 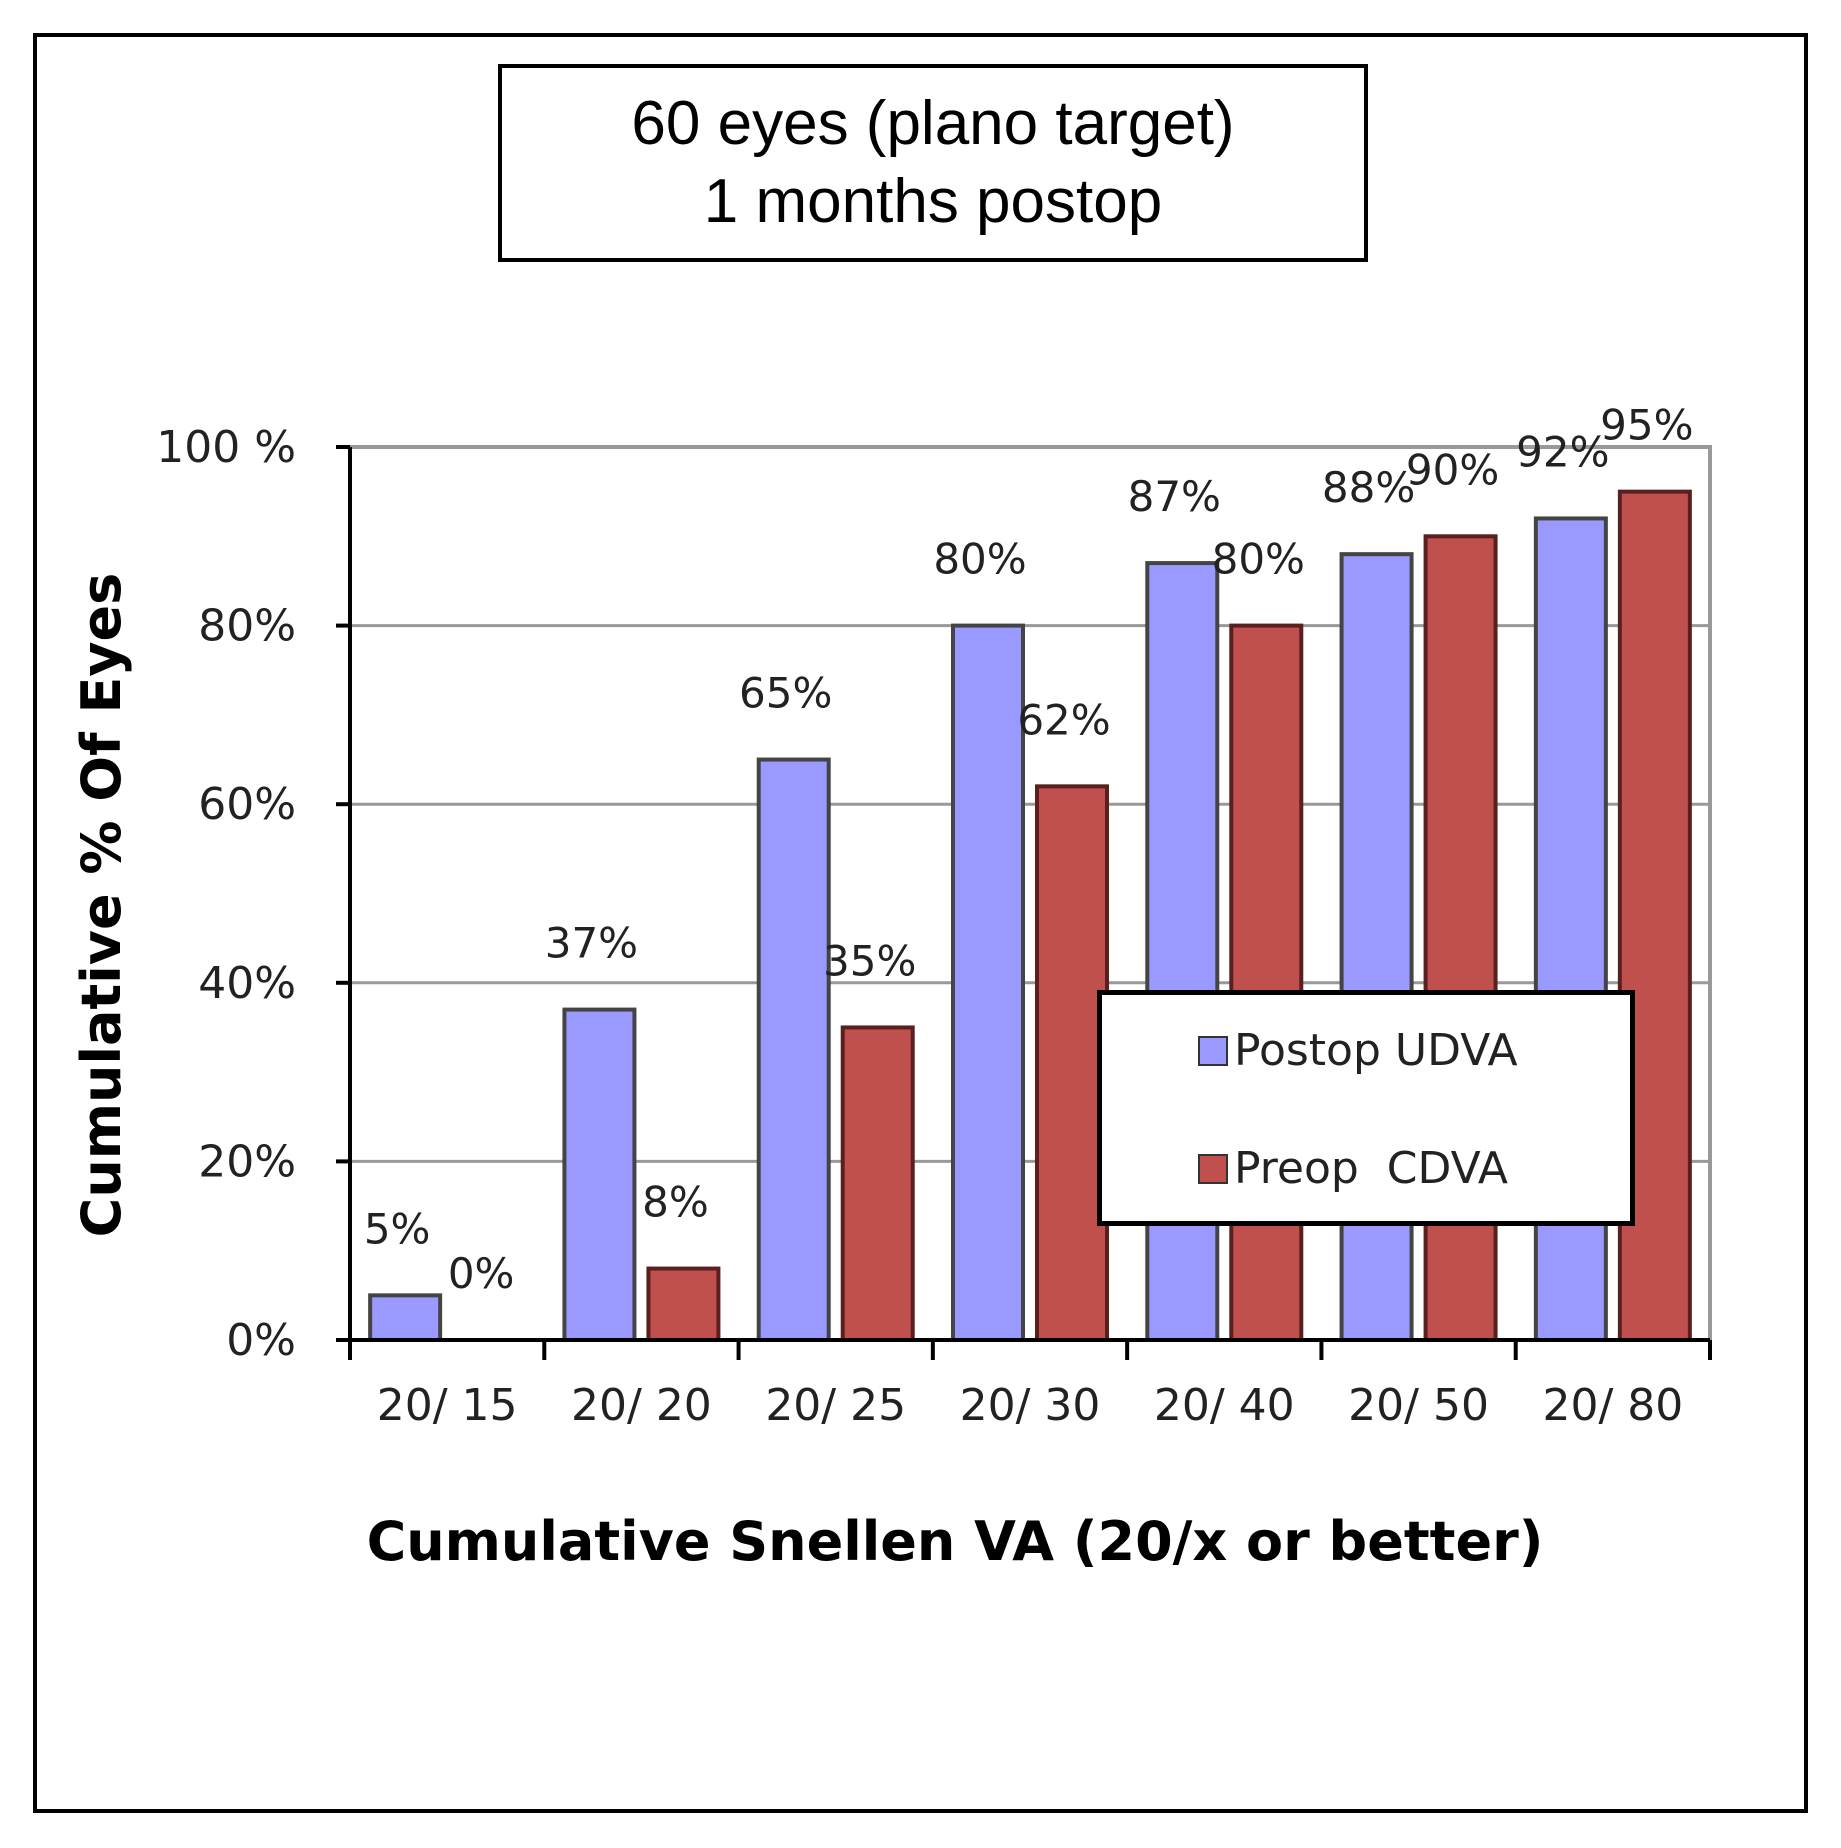 What do you see at coordinates (481, 1273) in the screenshot?
I see `data-label-preop-cdva: 0%` at bounding box center [481, 1273].